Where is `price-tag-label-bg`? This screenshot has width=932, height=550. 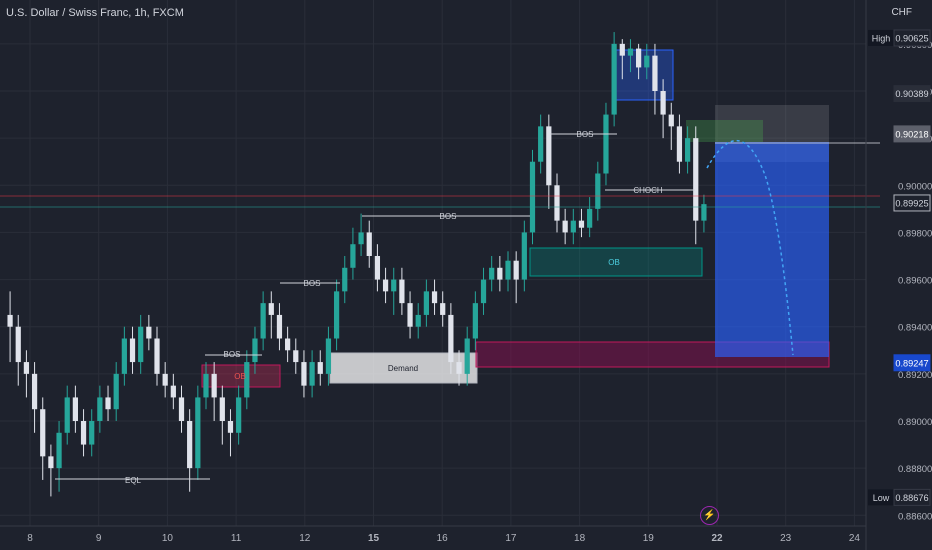 price-tag-label-bg is located at coordinates (881, 37).